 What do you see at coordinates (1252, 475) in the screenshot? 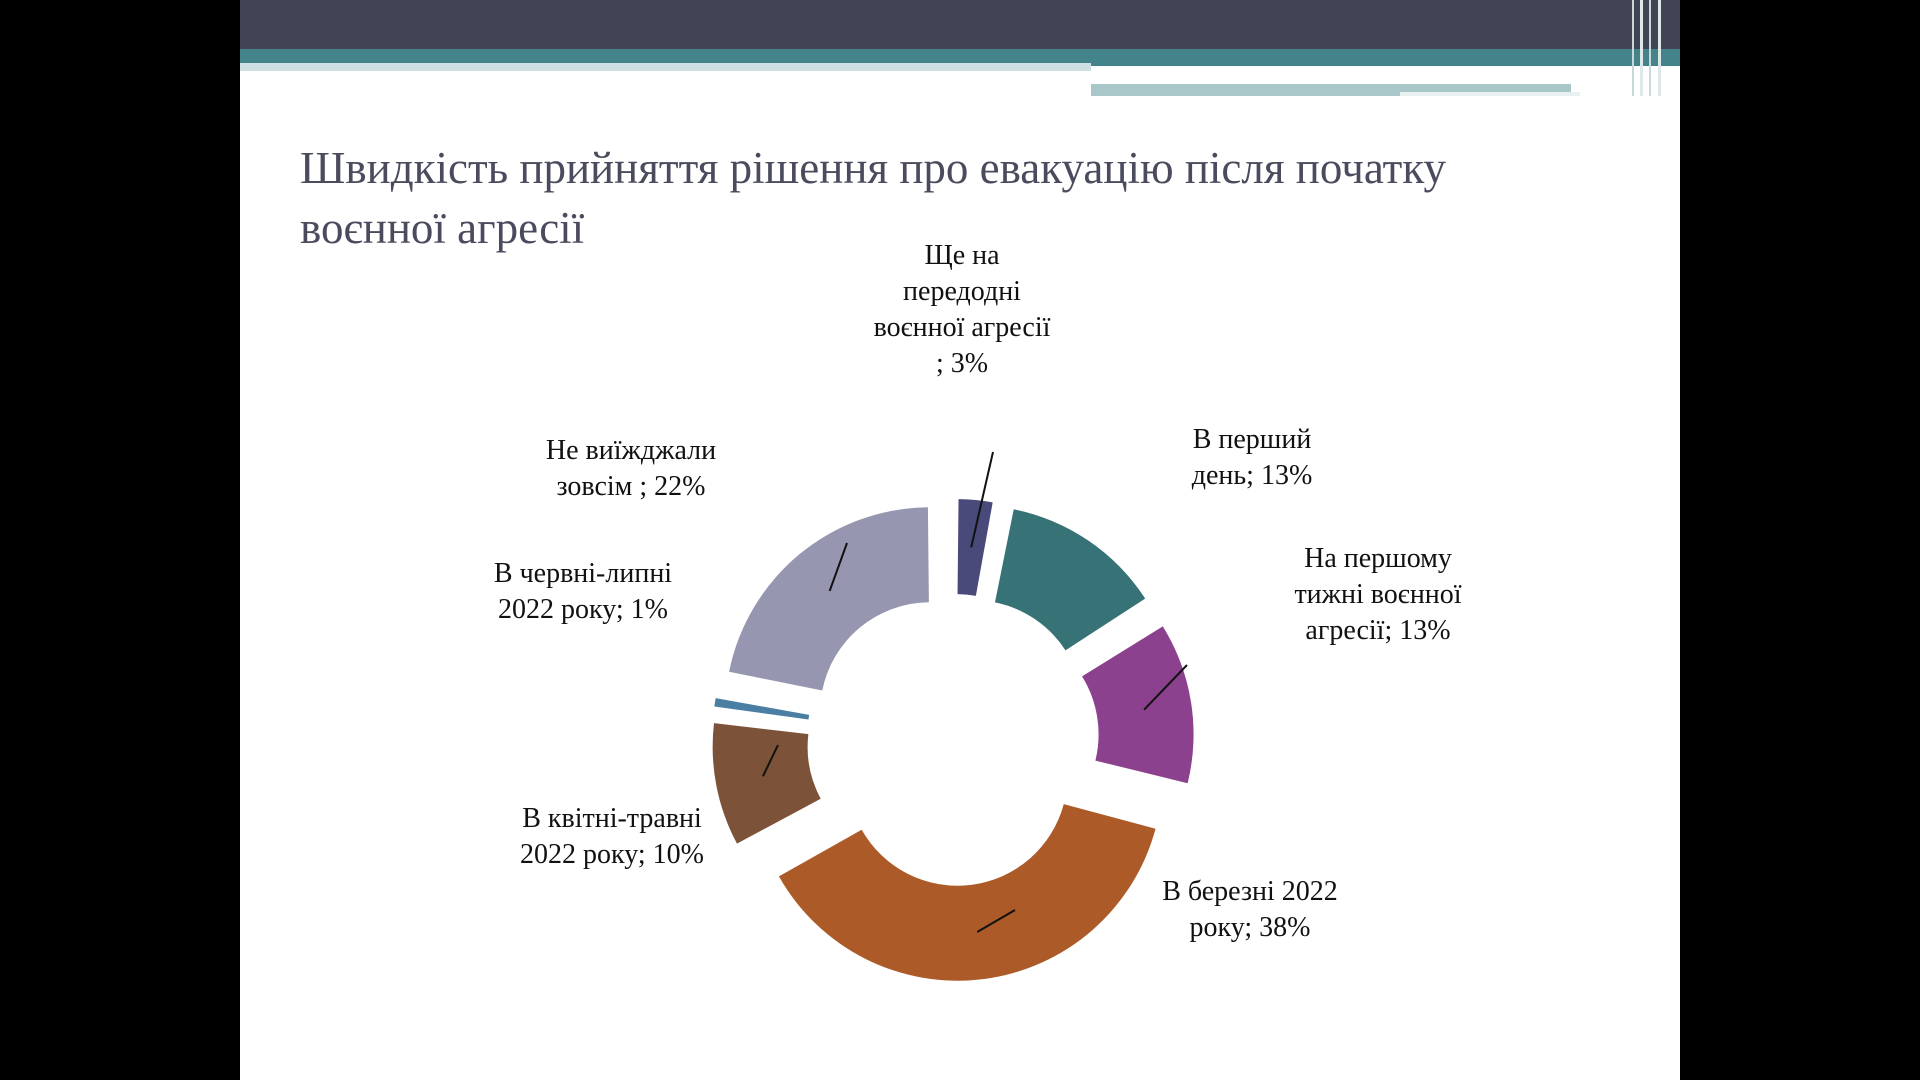
I see `slice-label-line: день; 13%` at bounding box center [1252, 475].